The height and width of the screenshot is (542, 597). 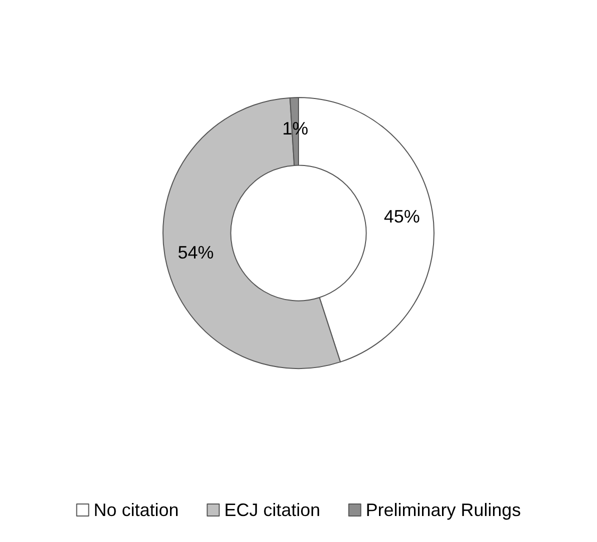 I want to click on data-label: 54%, so click(x=196, y=252).